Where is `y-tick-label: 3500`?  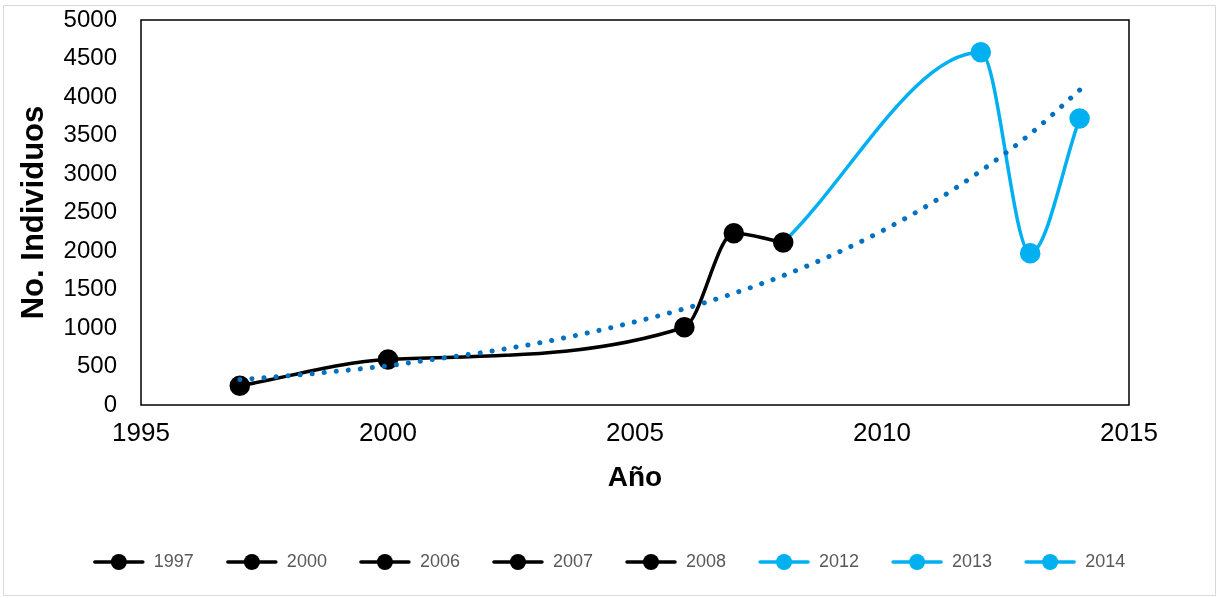
y-tick-label: 3500 is located at coordinates (90, 134).